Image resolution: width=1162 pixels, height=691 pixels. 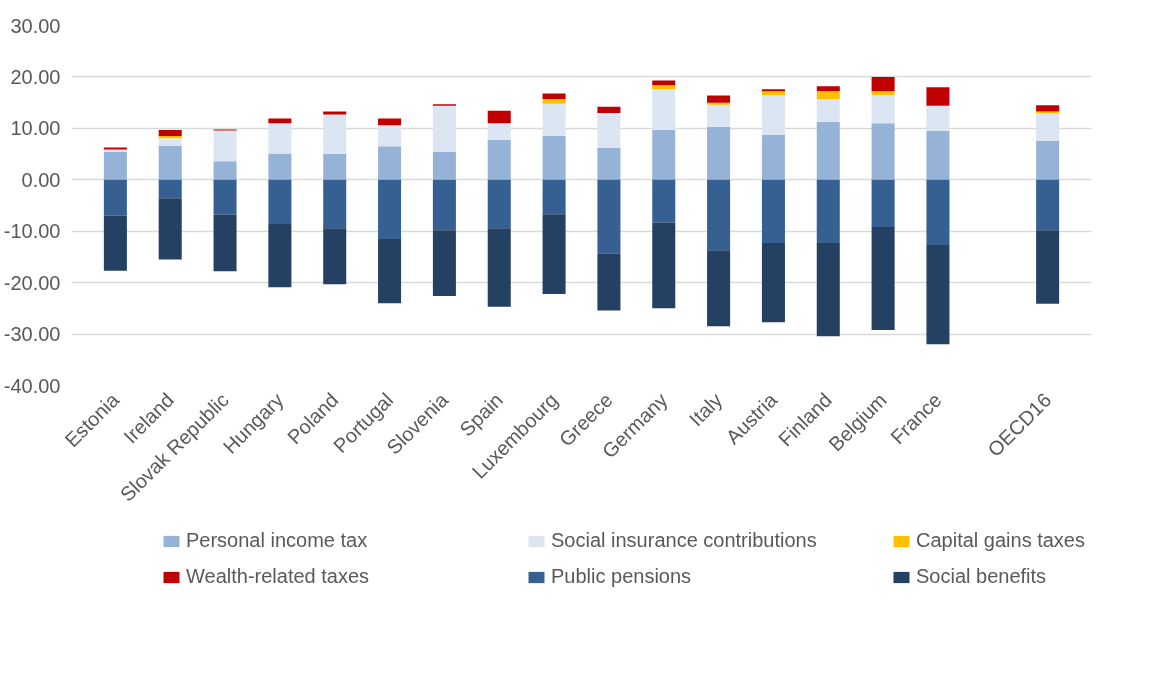 I want to click on x-tick-label: Italy, so click(x=705, y=409).